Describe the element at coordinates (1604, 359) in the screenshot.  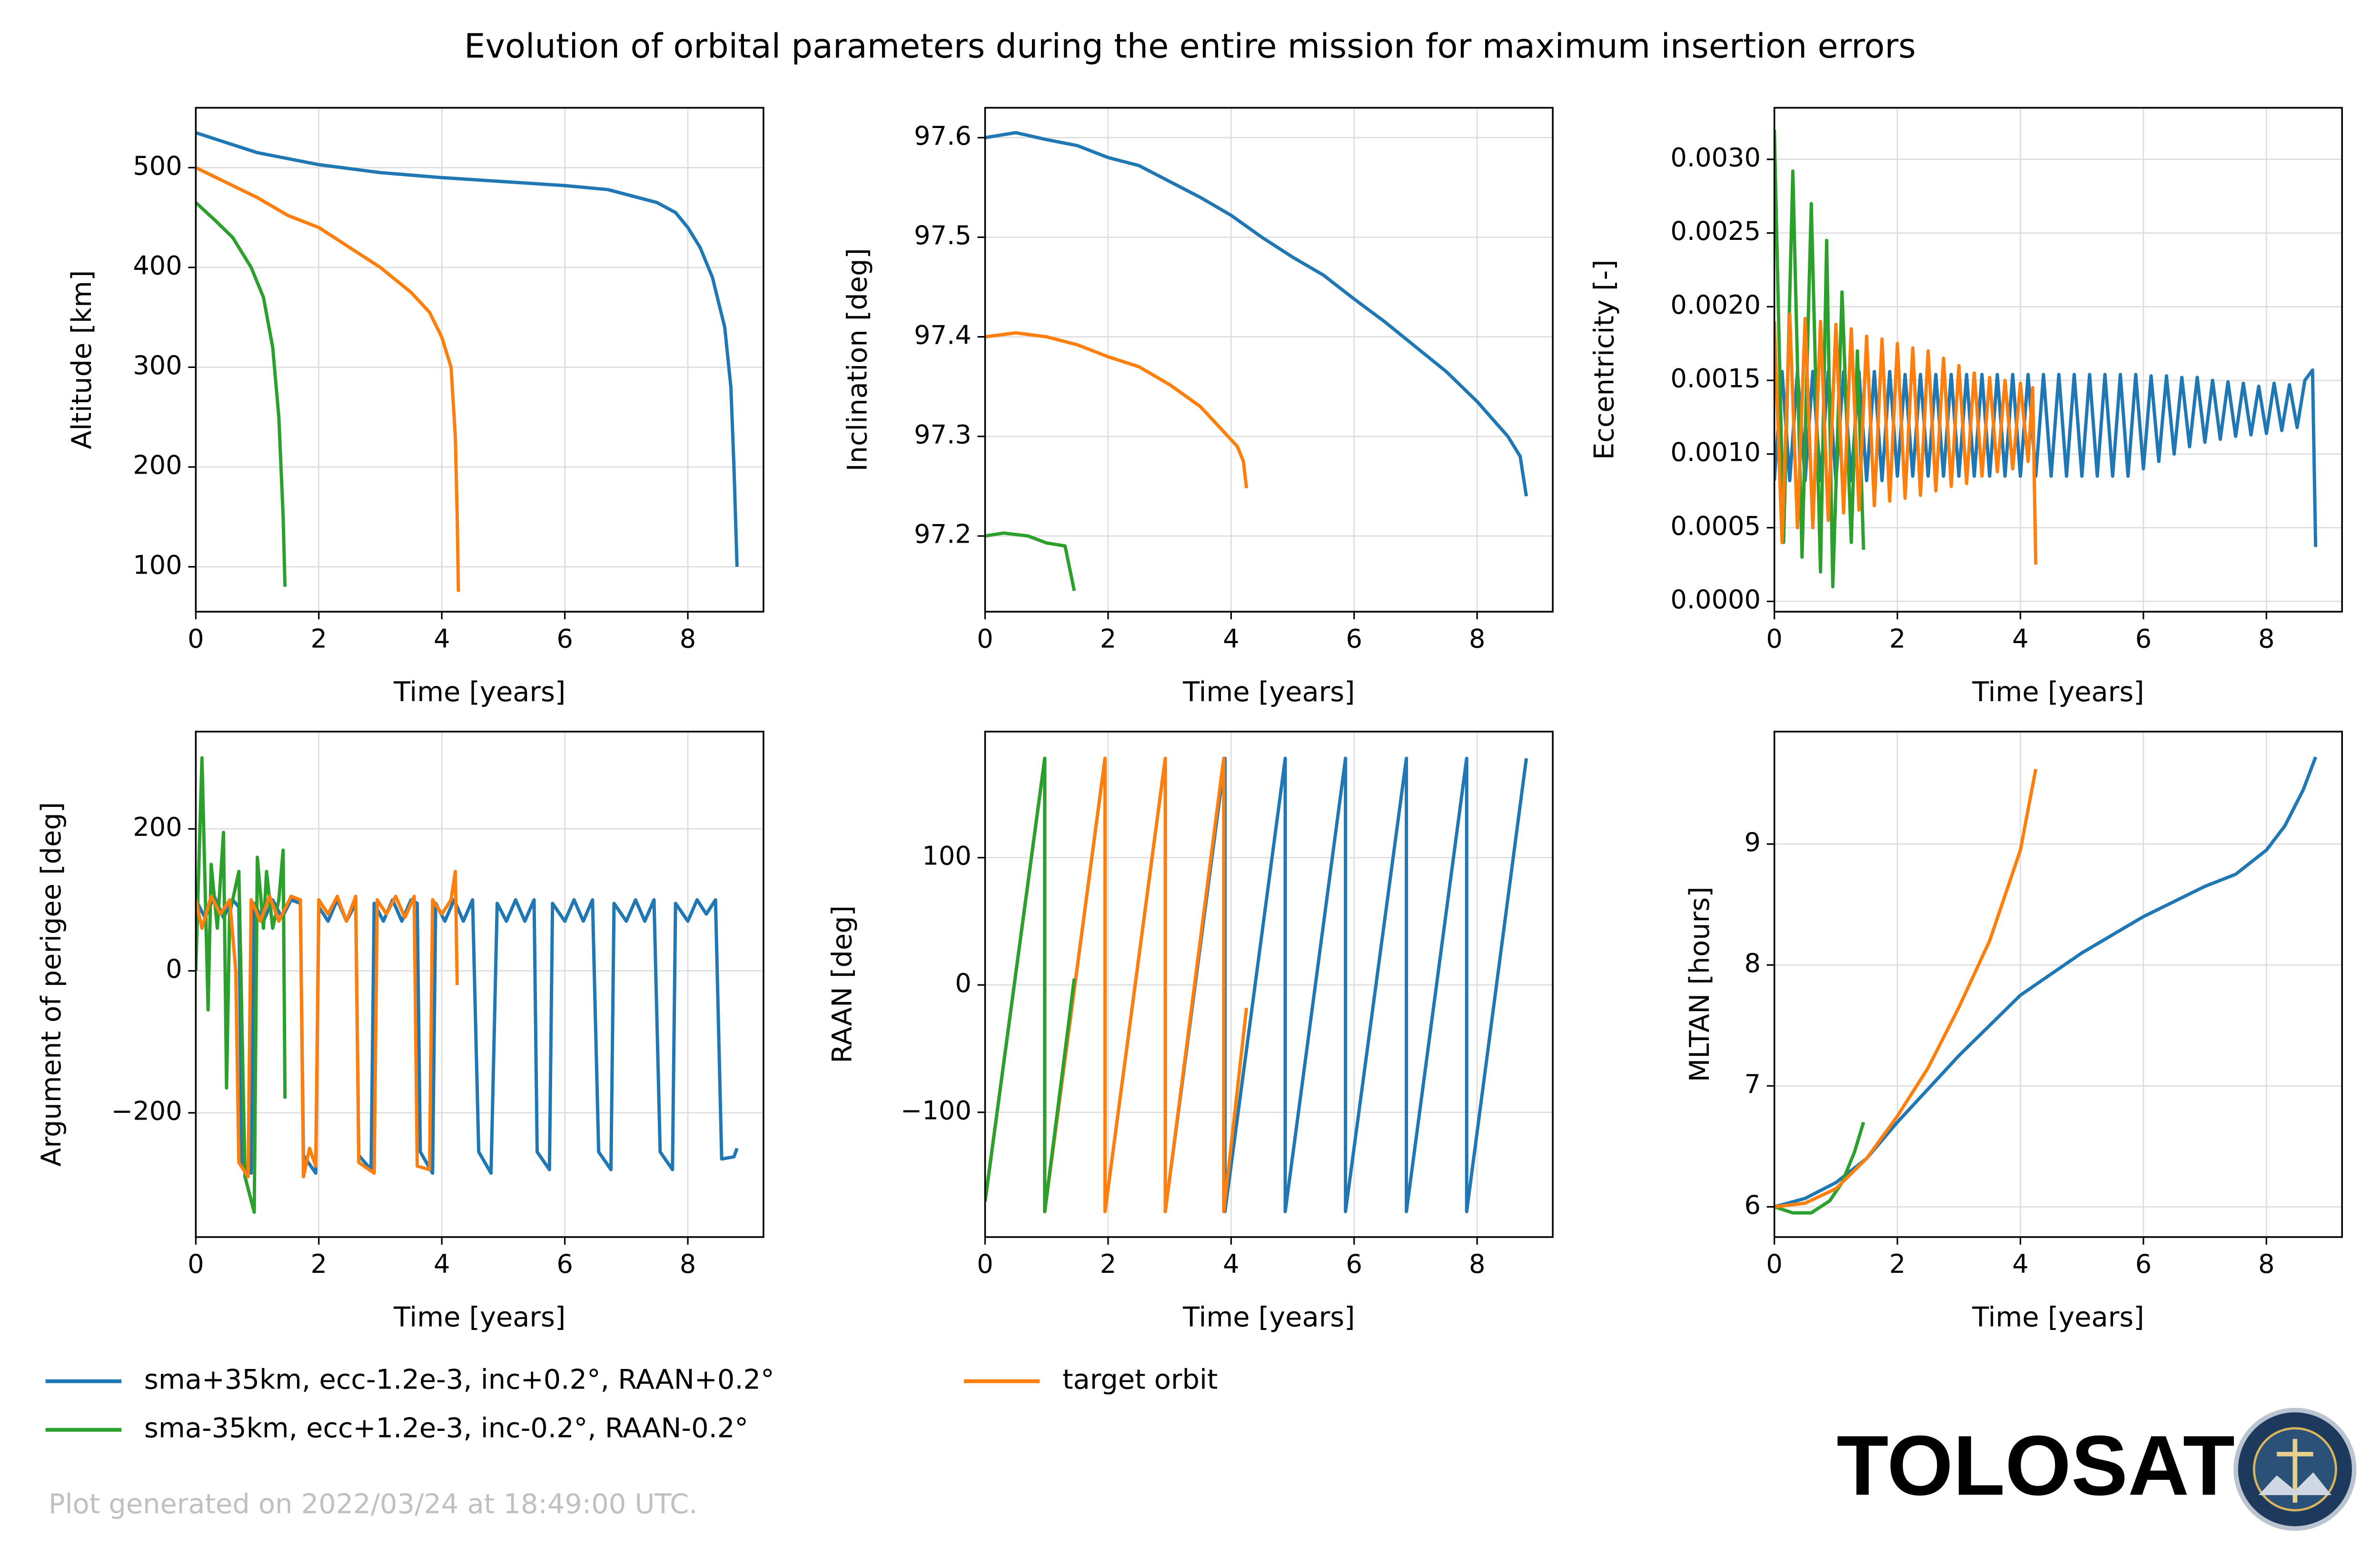
I see `y-axis-label: Eccentricity [-]` at that location.